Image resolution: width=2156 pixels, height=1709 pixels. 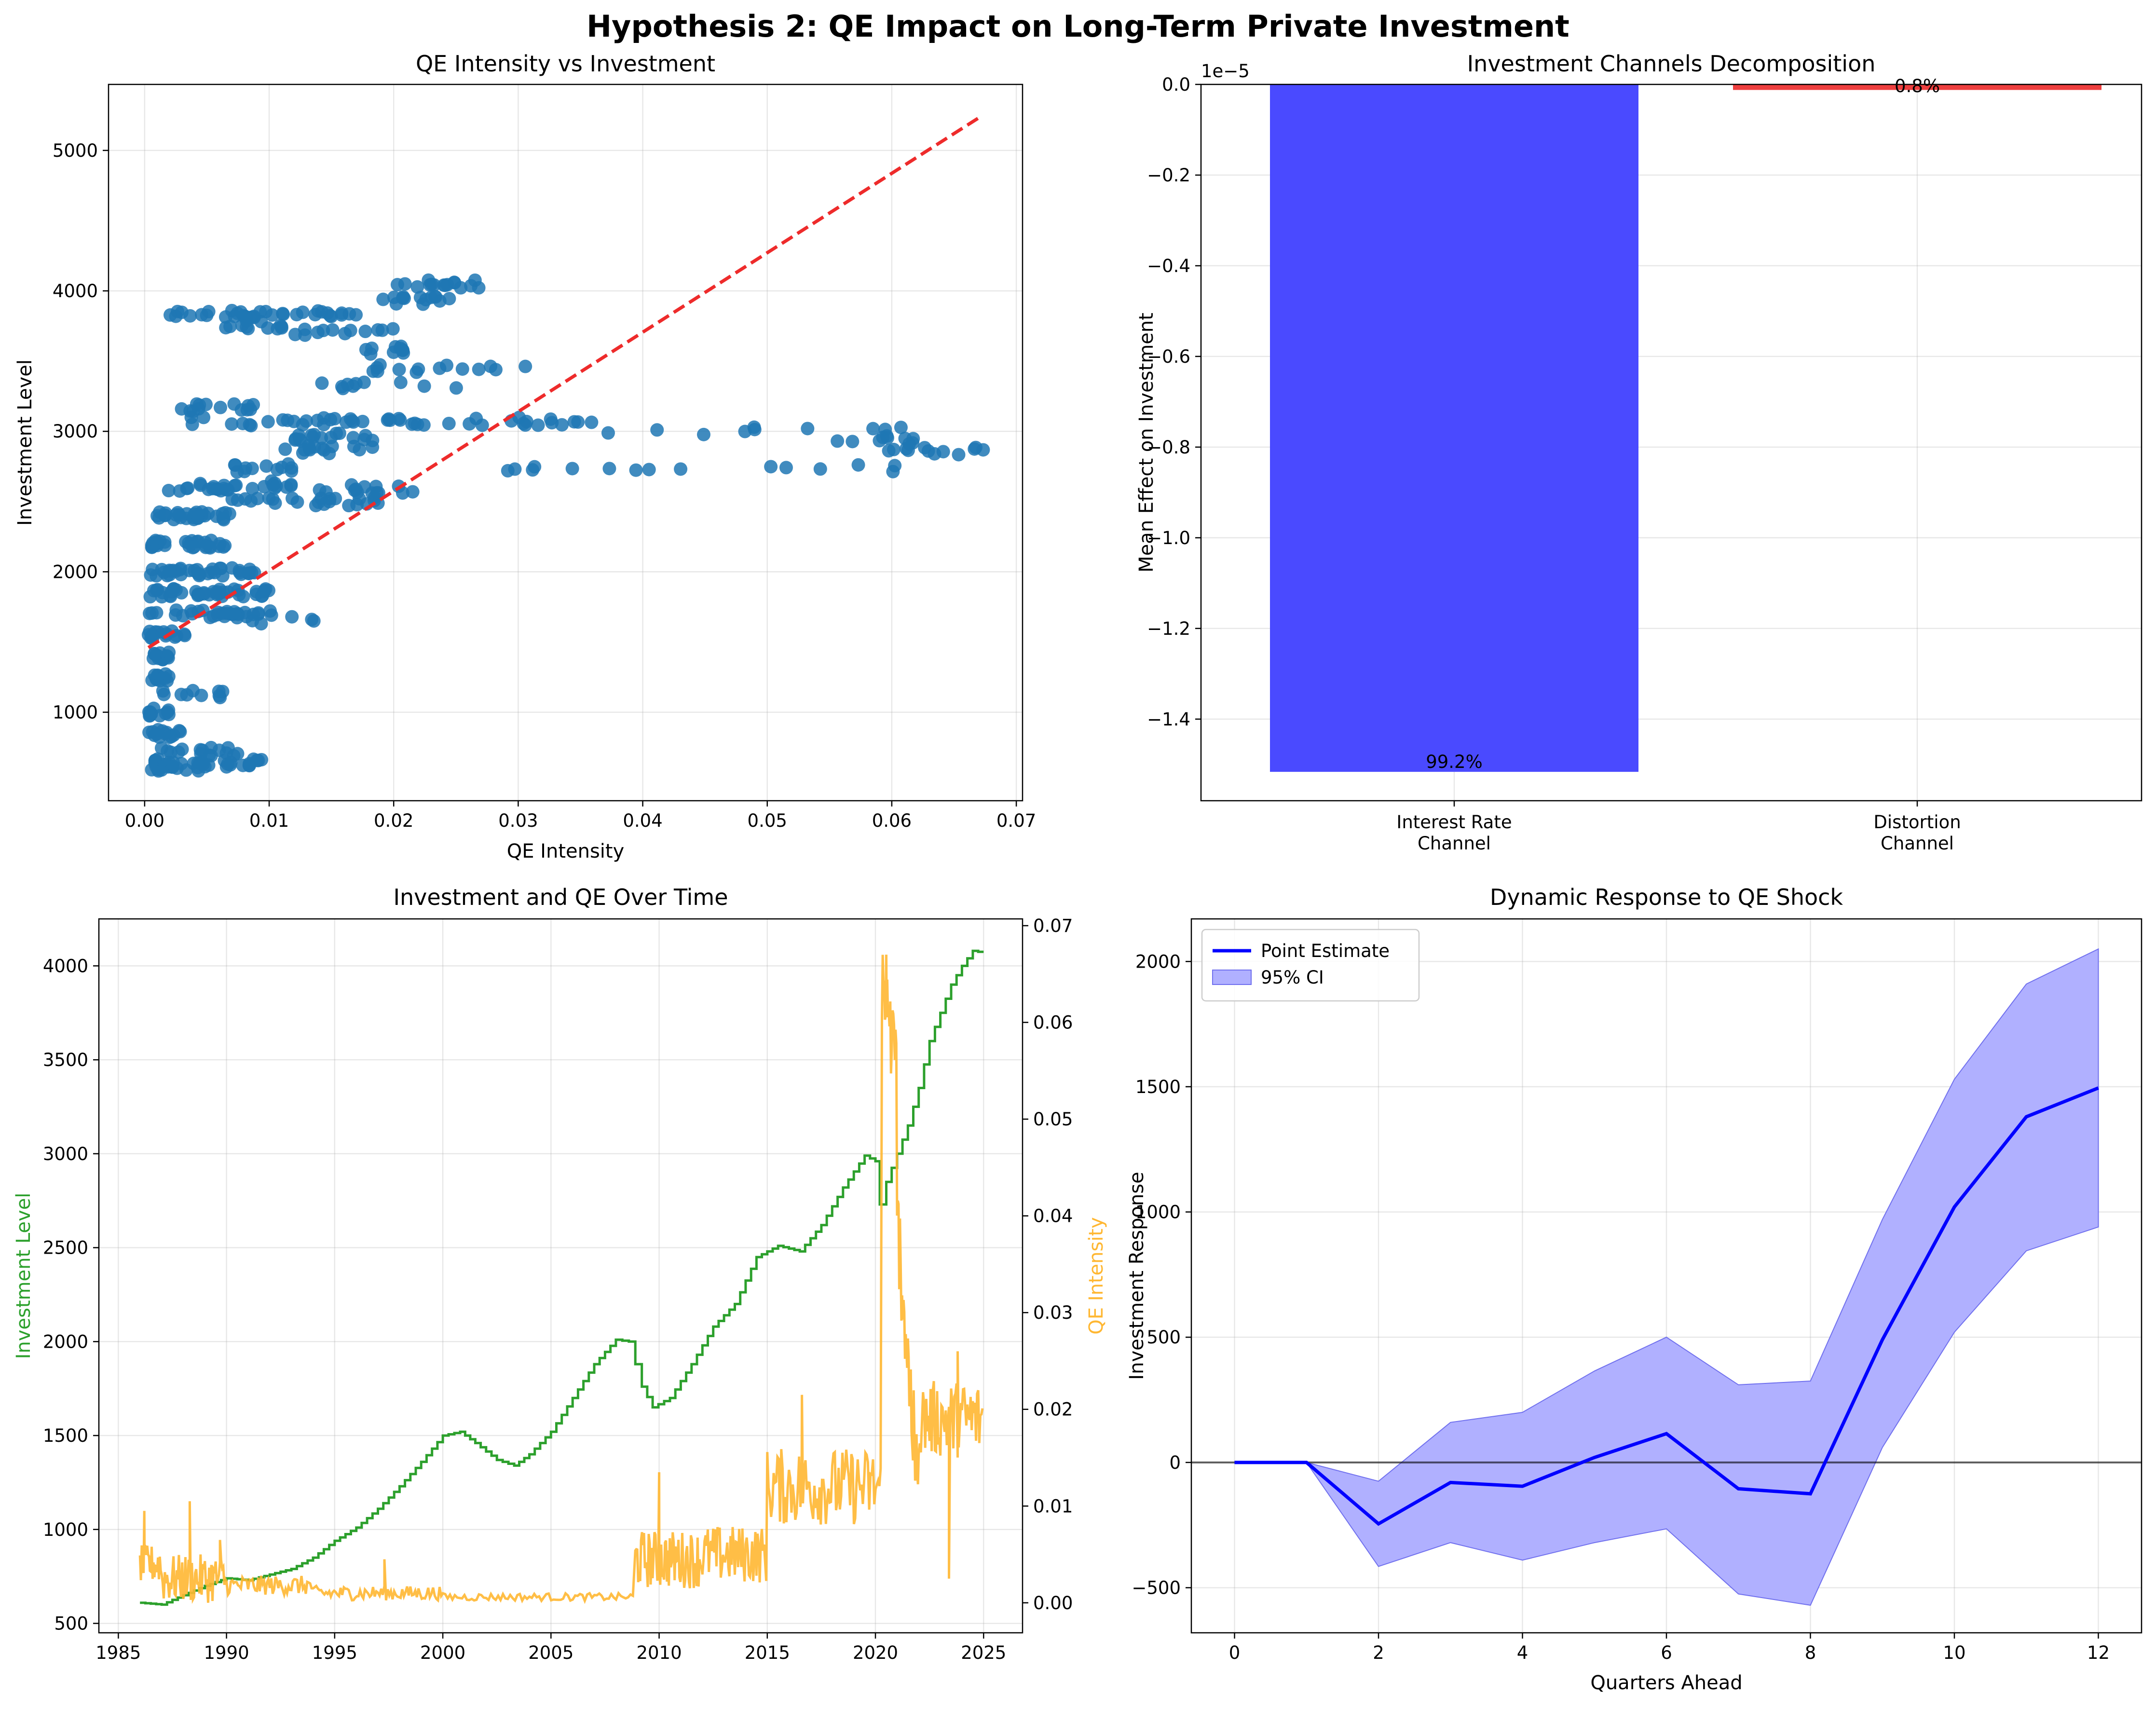 What do you see at coordinates (1168, 538) in the screenshot?
I see `y-tick-label: −1.0` at bounding box center [1168, 538].